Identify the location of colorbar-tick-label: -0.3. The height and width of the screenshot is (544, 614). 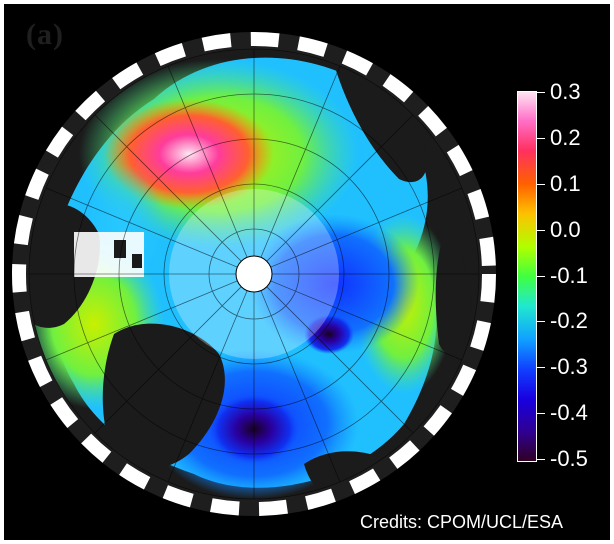
(569, 367).